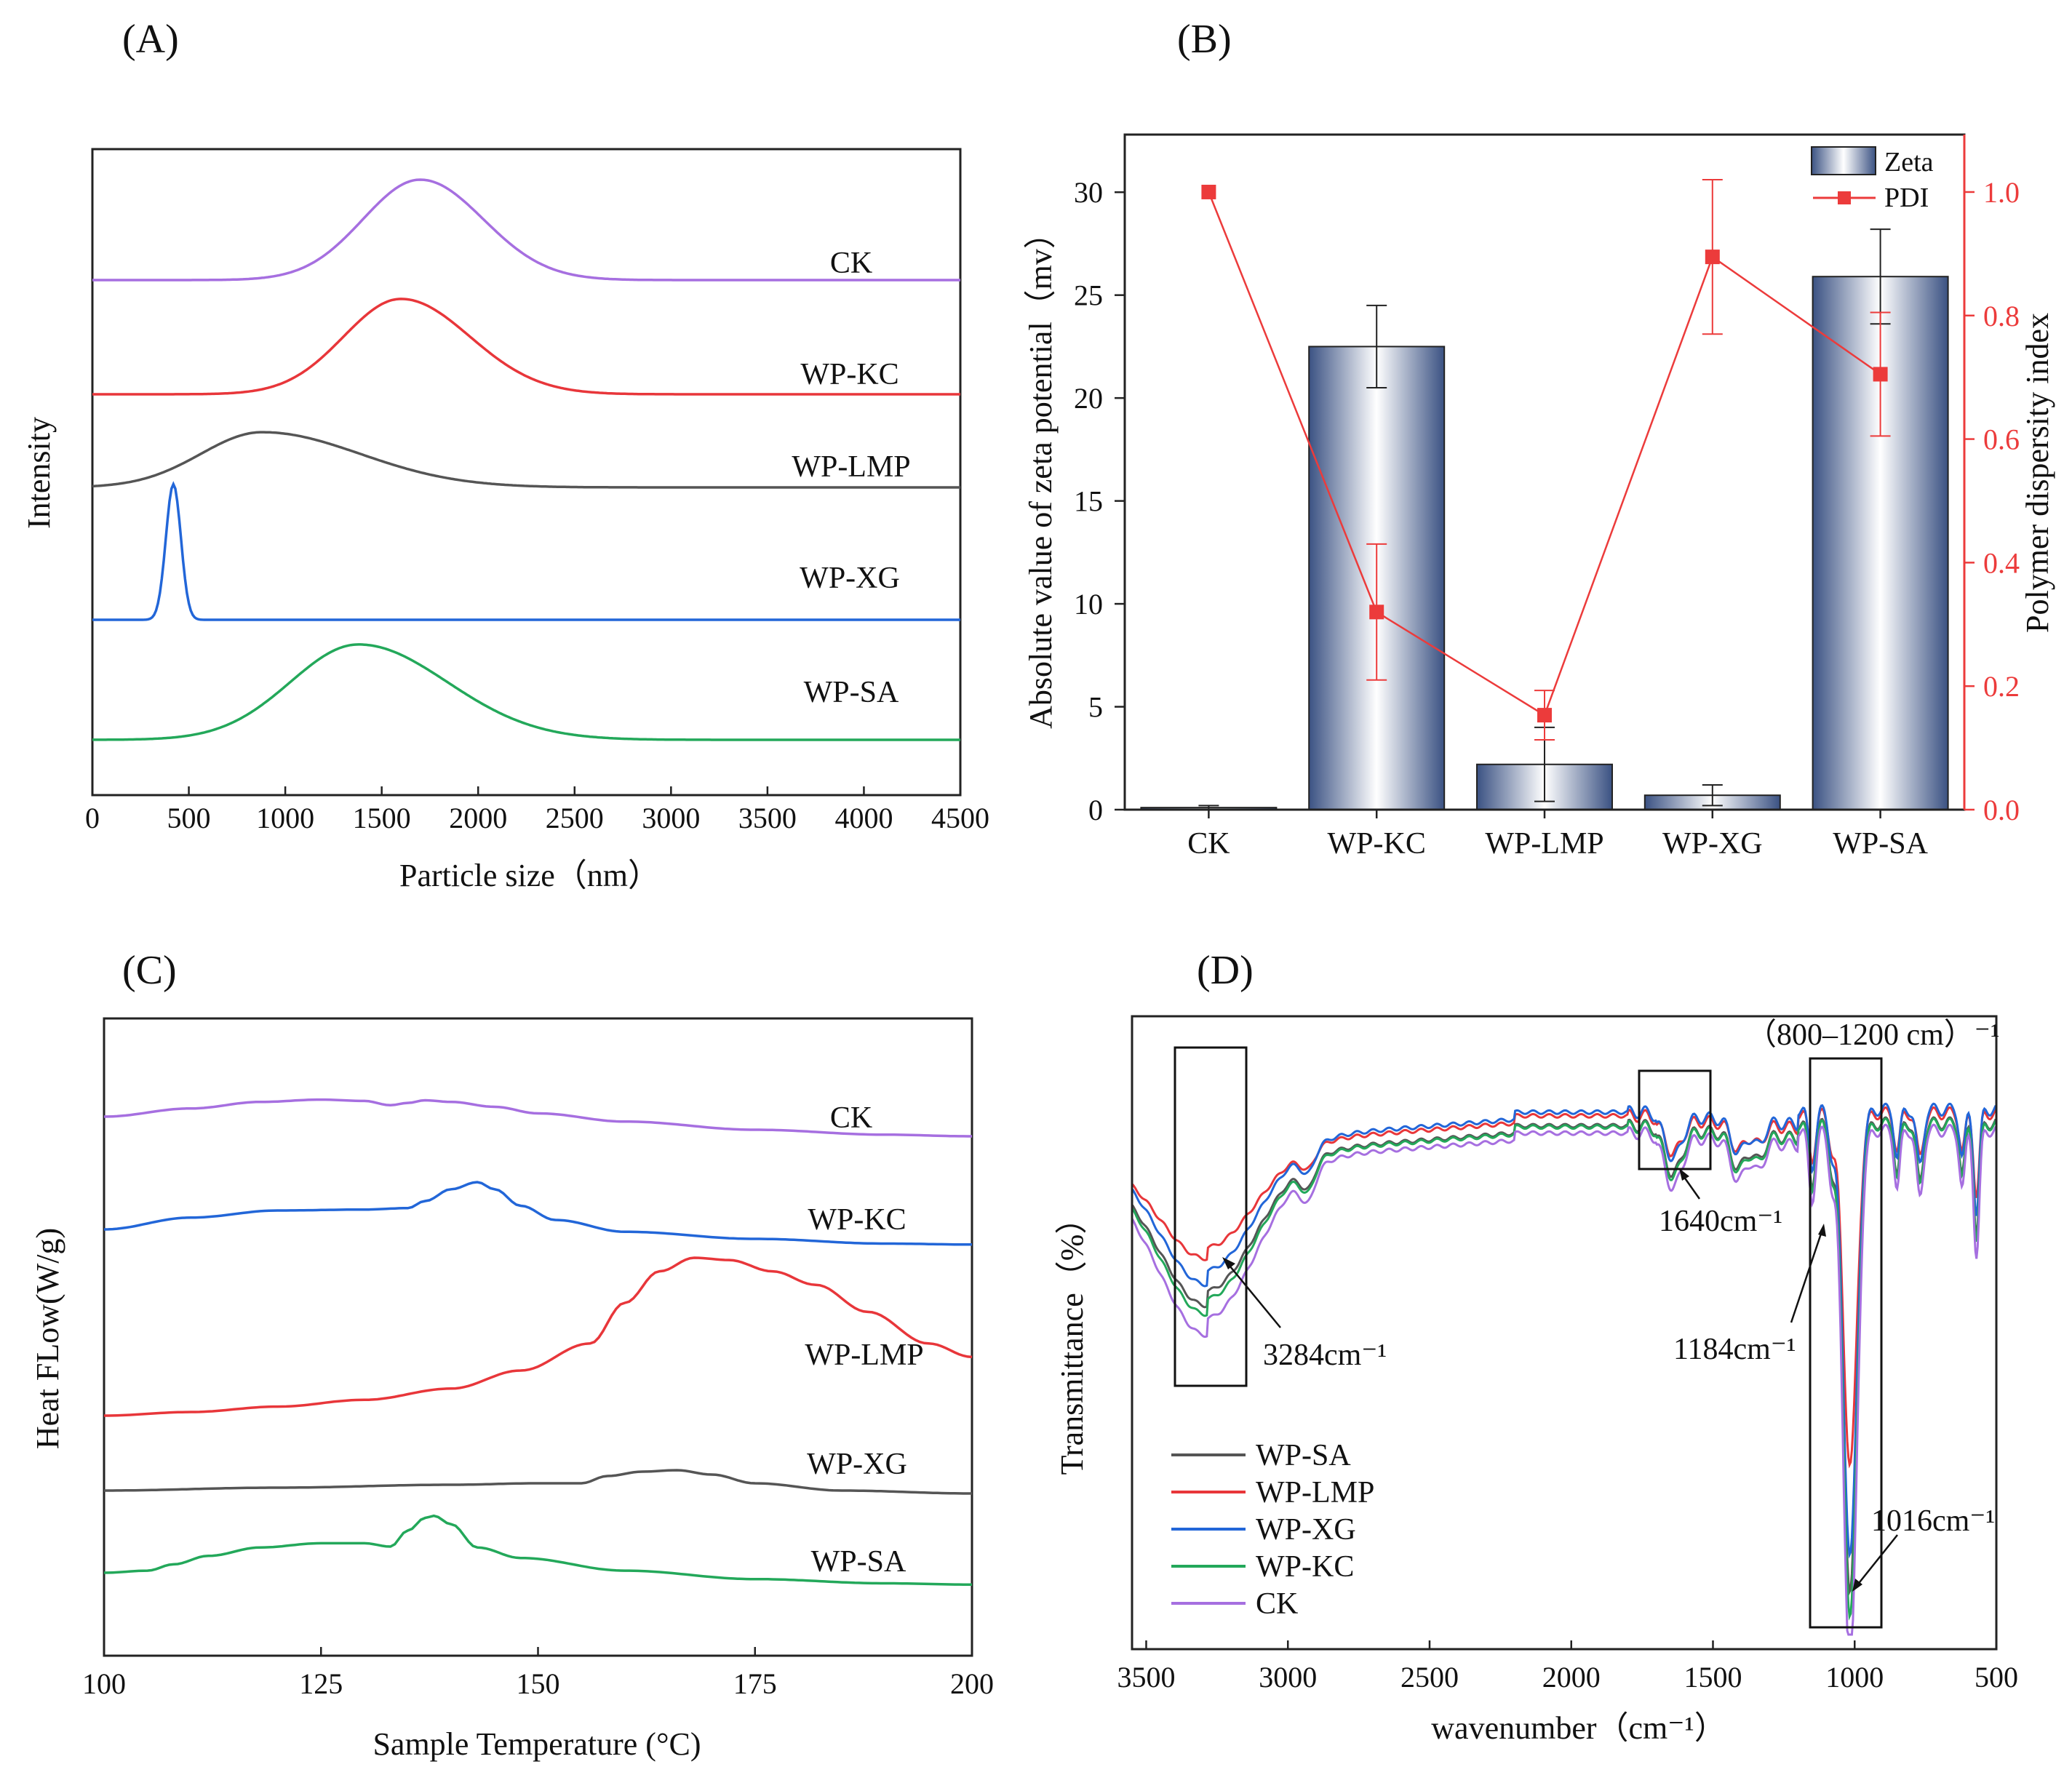 Image resolution: width=2072 pixels, height=1775 pixels. What do you see at coordinates (1933, 1521) in the screenshot?
I see `annot-1016: 1016cm⁻¹` at bounding box center [1933, 1521].